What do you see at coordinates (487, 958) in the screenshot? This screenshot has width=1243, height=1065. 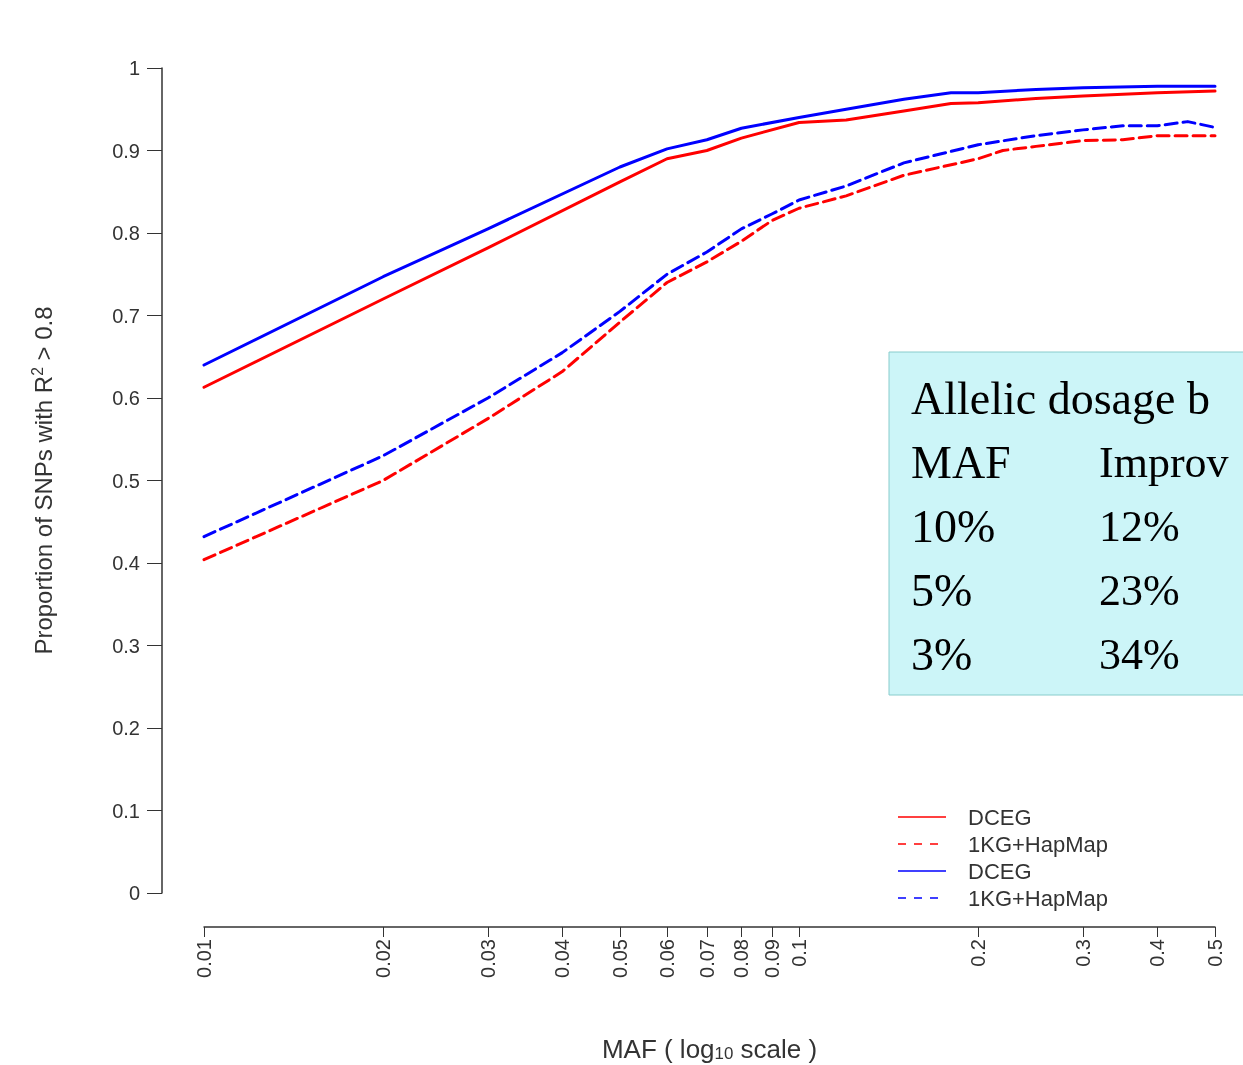 I see `x-tick-label: 0.03` at bounding box center [487, 958].